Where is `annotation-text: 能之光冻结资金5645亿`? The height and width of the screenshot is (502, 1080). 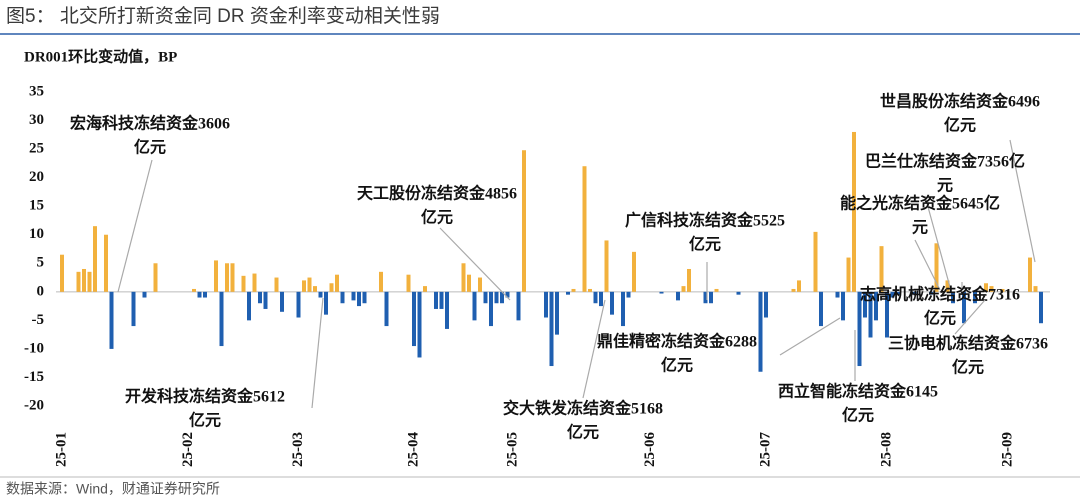
annotation-text: 能之光冻结资金5645亿 is located at coordinates (920, 203).